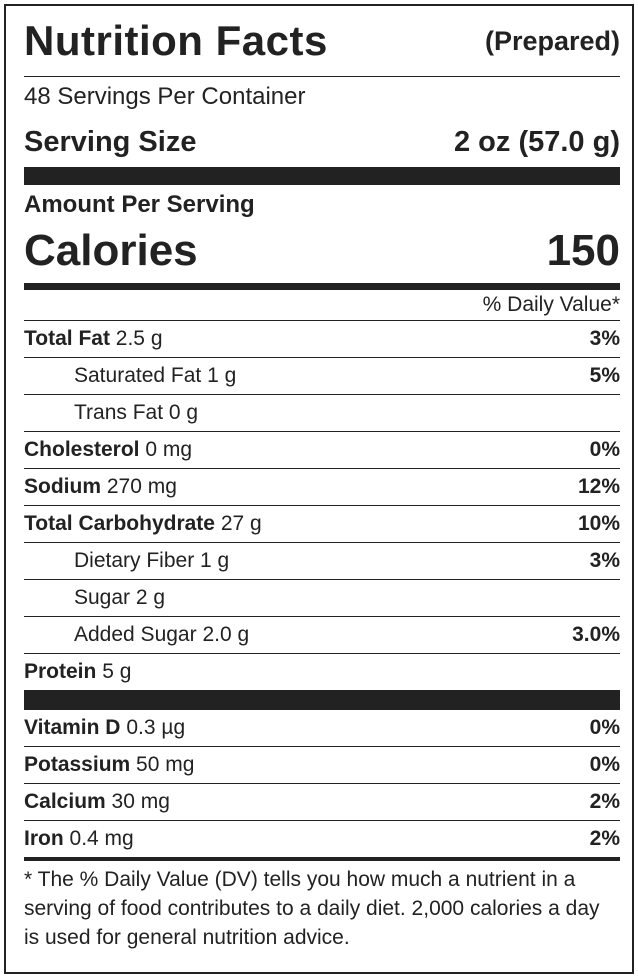 The width and height of the screenshot is (638, 978). What do you see at coordinates (322, 286) in the screenshot?
I see `medium-rule` at bounding box center [322, 286].